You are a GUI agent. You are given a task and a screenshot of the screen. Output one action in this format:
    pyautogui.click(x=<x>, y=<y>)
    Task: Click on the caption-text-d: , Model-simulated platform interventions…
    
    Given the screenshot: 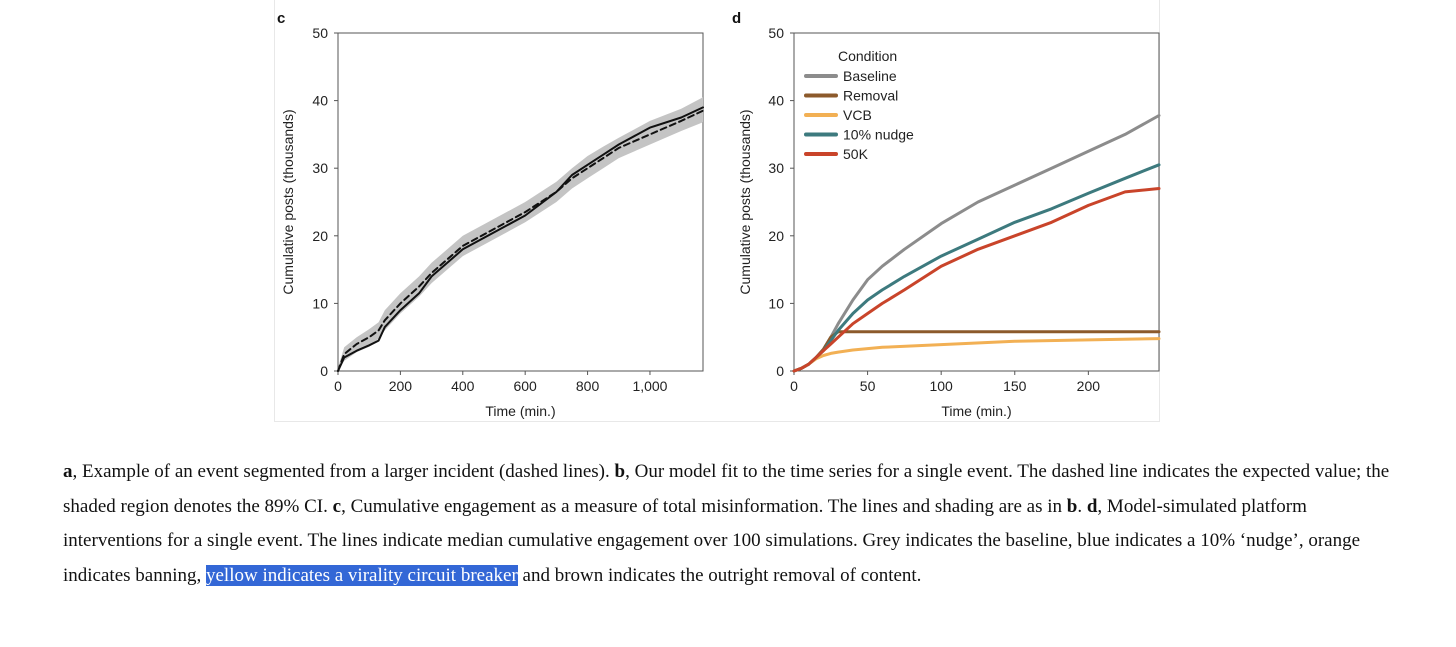 What is the action you would take?
    pyautogui.click(x=712, y=540)
    